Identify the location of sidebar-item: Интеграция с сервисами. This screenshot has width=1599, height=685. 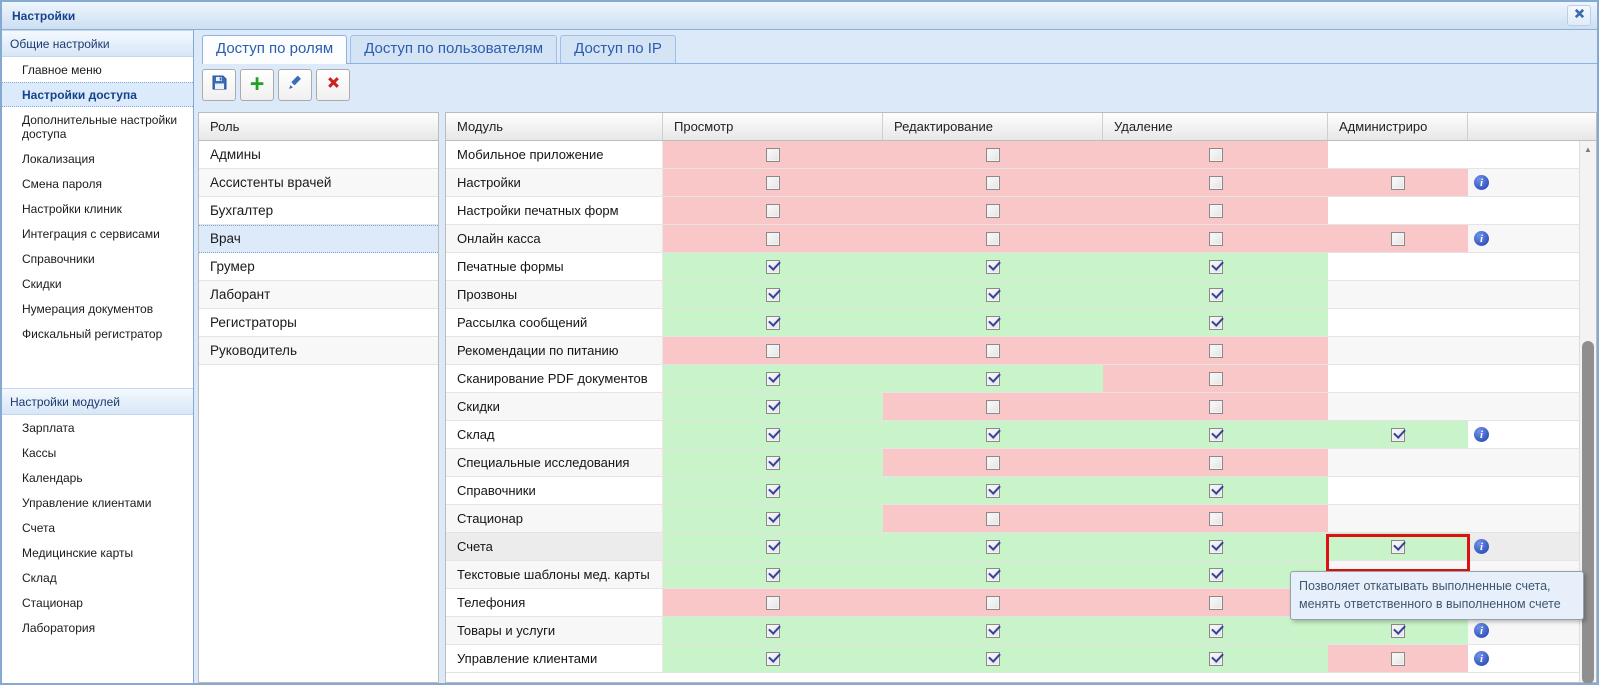
(91, 234).